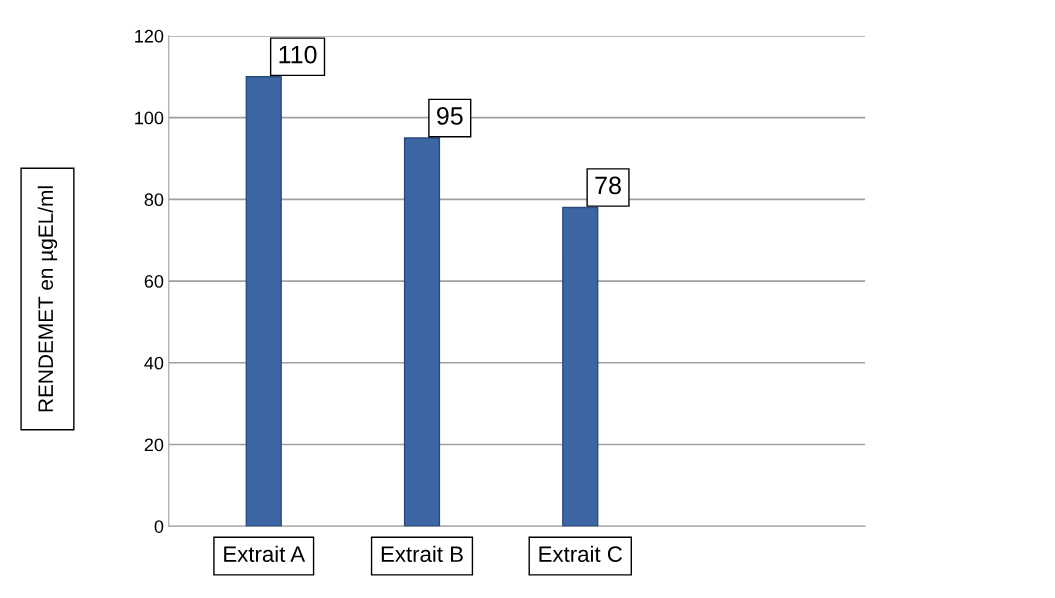  Describe the element at coordinates (298, 54) in the screenshot. I see `data-label: 110` at that location.